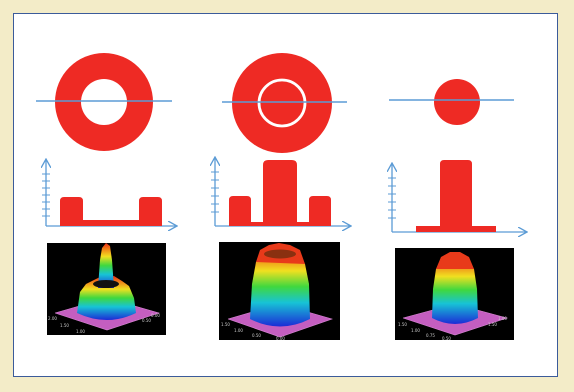 The width and height of the screenshot is (574, 392). Describe the element at coordinates (452, 328) in the screenshot. I see `plot-ticks: 1.501.00 0.750.50 1.501.00` at that location.